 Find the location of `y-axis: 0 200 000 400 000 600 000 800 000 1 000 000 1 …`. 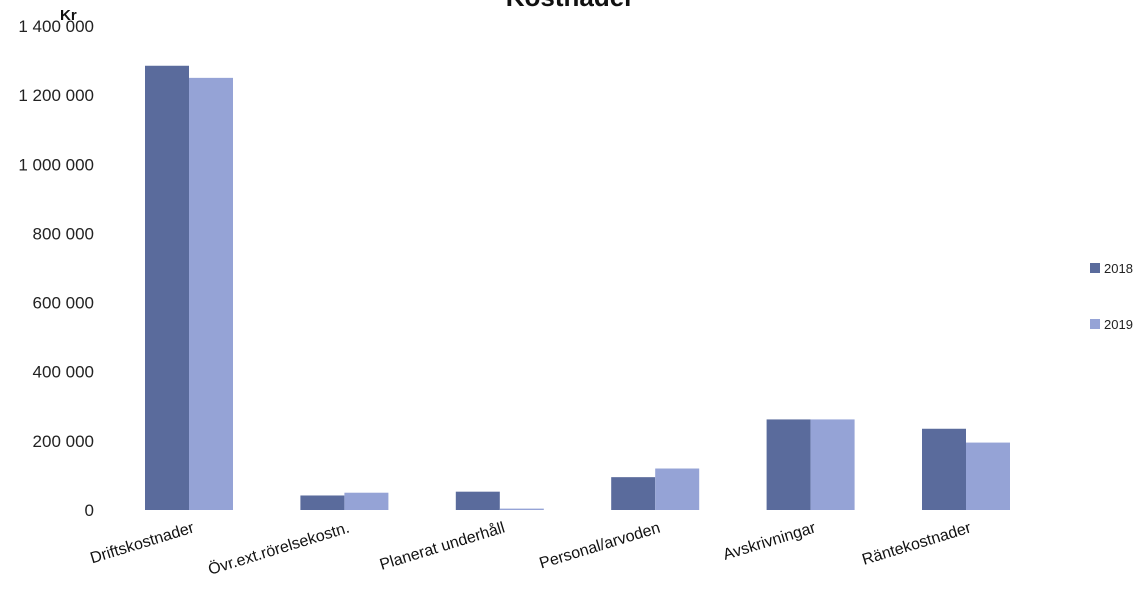

y-axis: 0 200 000 400 000 600 000 800 000 1 000 000 1 … is located at coordinates (56, 268).